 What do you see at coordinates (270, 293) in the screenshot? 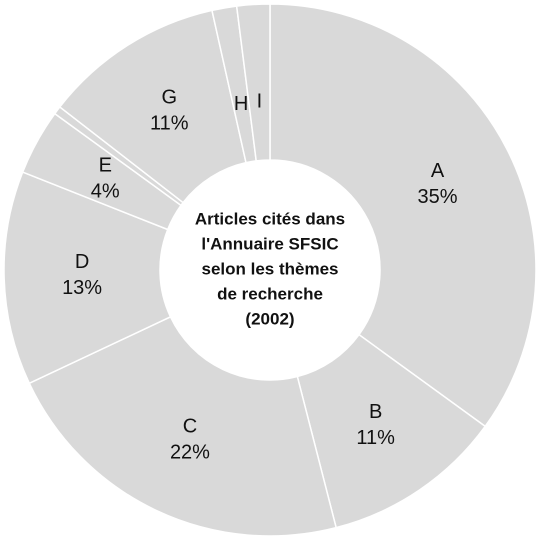
I see `chart-title: de recherche` at bounding box center [270, 293].